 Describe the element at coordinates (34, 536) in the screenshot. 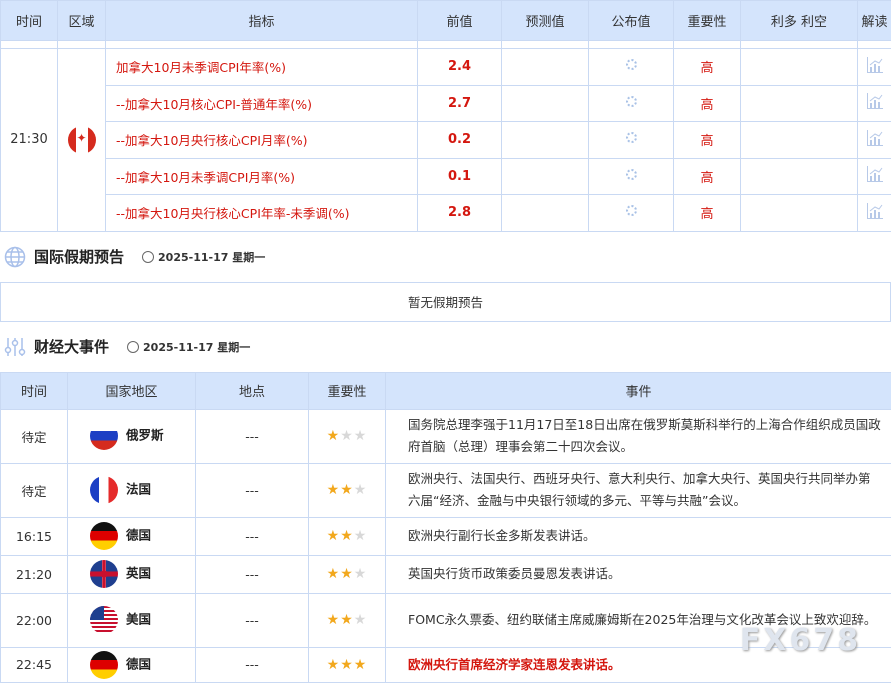

I see `event-time: 16:15` at that location.